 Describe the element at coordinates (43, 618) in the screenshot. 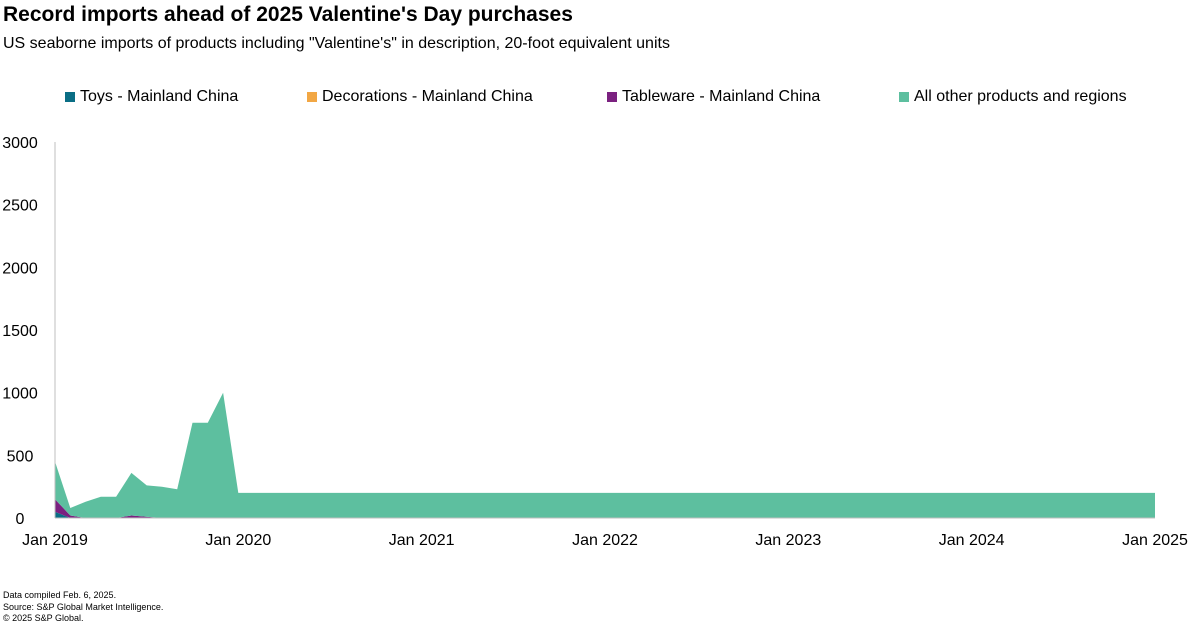

I see `footnote-copyright: © 2025 S&P Global.` at that location.